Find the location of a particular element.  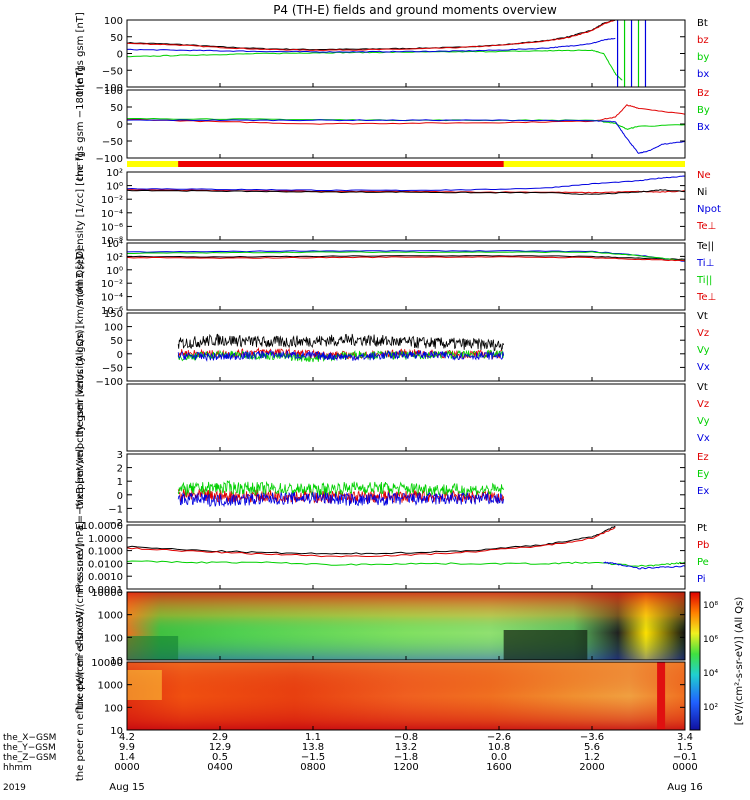

y-axis-label: Density [1/cc] [cm⁻³] is located at coordinates (80, 205).